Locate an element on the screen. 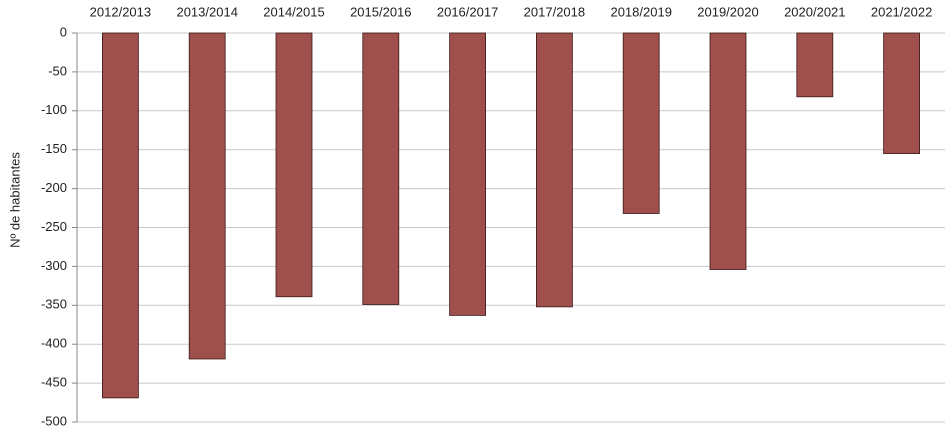  y-tick-label: -400 is located at coordinates (54, 343).